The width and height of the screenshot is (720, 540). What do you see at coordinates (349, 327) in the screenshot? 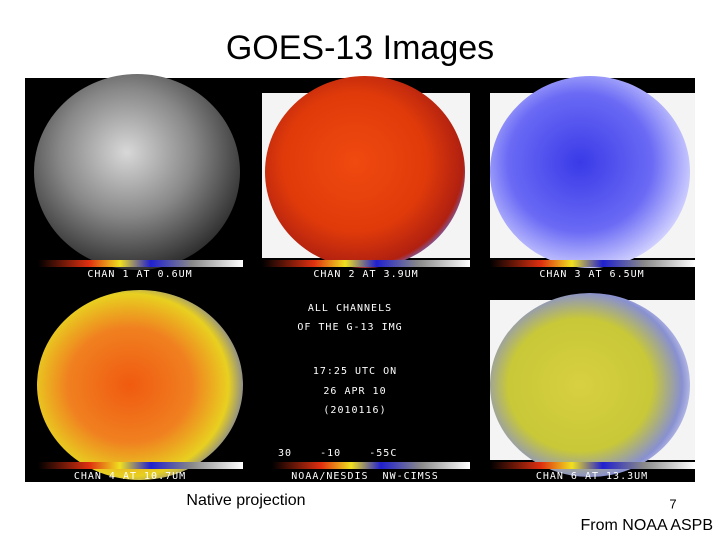
I see `center-text: OF THE G-13 IMG` at bounding box center [349, 327].